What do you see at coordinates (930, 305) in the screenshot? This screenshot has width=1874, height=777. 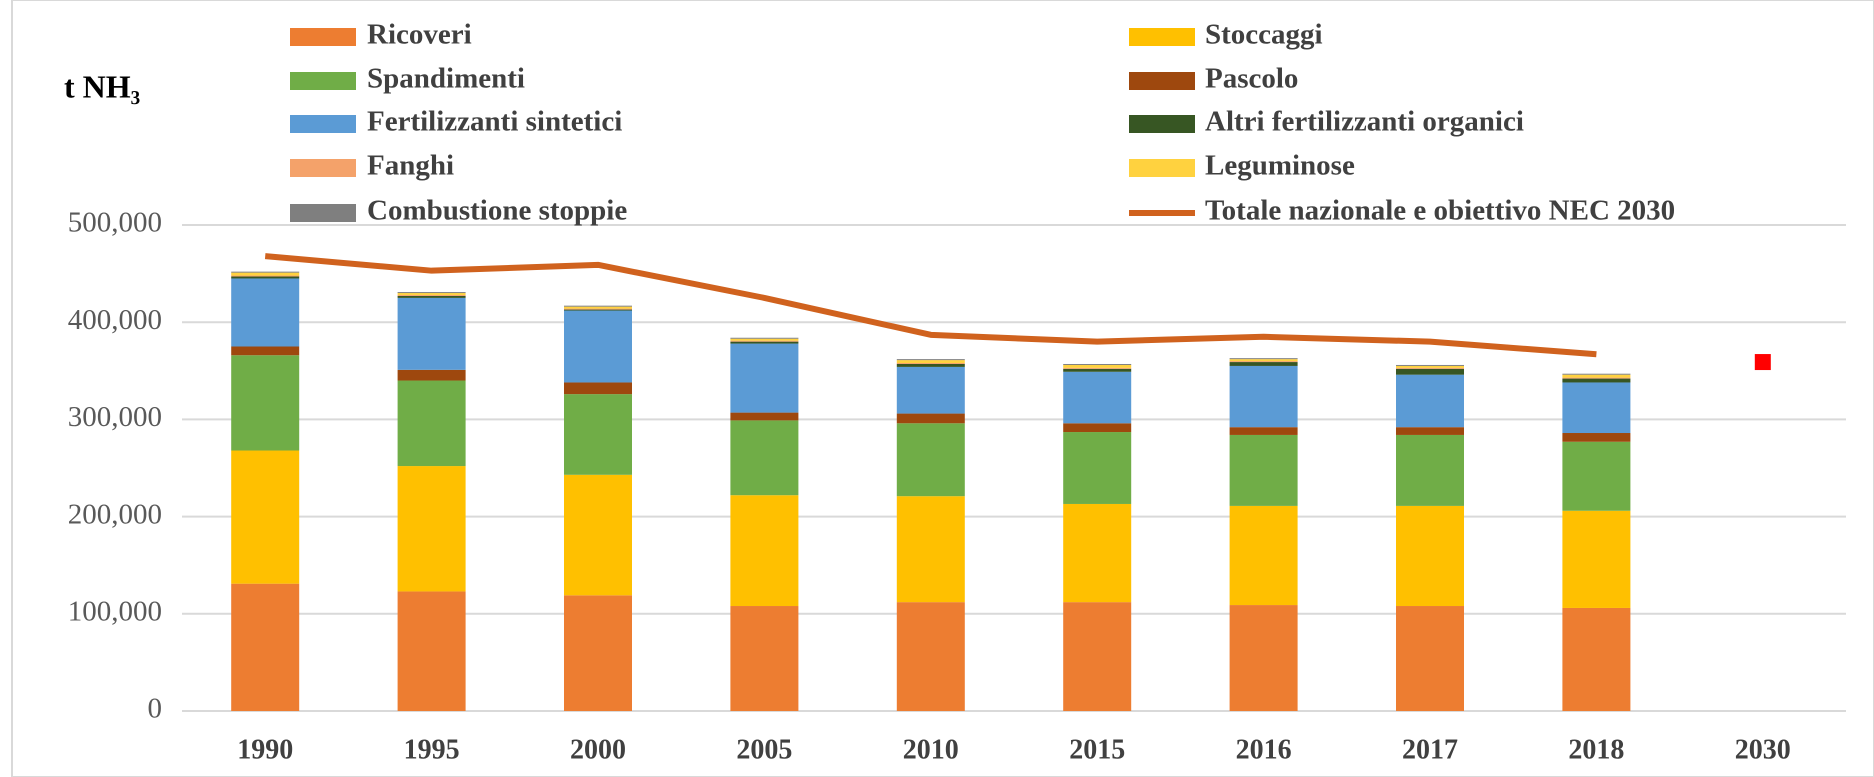 I see `total-line` at bounding box center [930, 305].